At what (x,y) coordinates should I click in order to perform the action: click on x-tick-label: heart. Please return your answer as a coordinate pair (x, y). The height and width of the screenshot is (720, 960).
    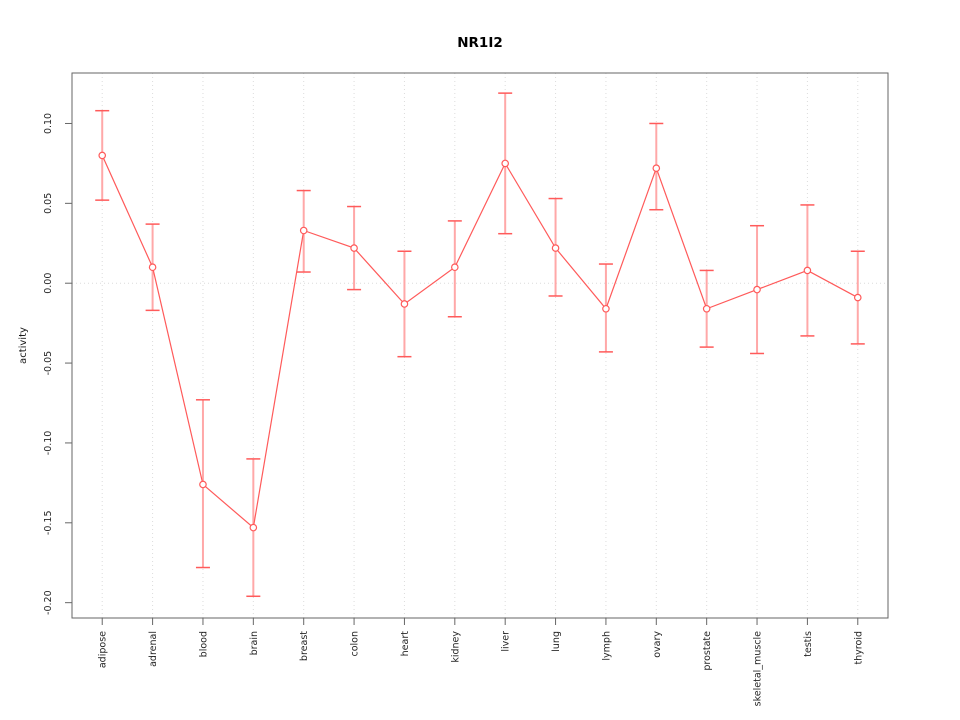
    Looking at the image, I should click on (405, 644).